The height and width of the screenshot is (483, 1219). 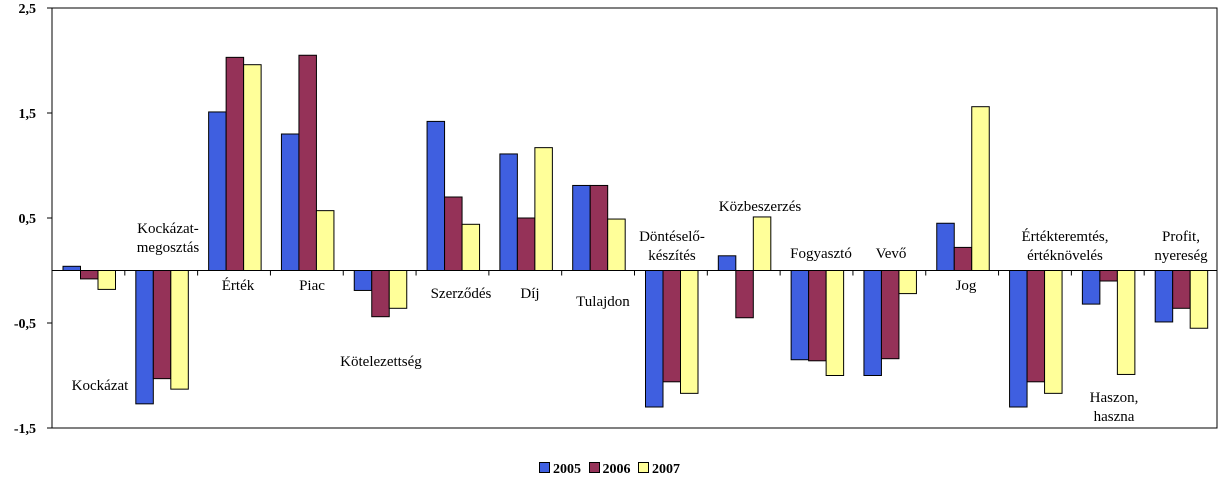 I want to click on legend-item-2007: 2007, so click(x=659, y=470).